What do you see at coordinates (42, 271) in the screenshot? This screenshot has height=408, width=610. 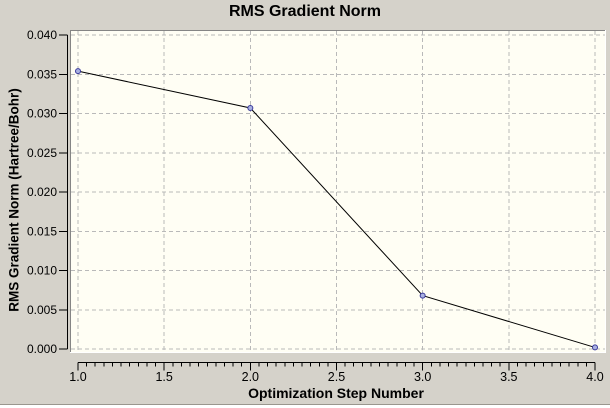 I see `y-tick-label: 0.010` at bounding box center [42, 271].